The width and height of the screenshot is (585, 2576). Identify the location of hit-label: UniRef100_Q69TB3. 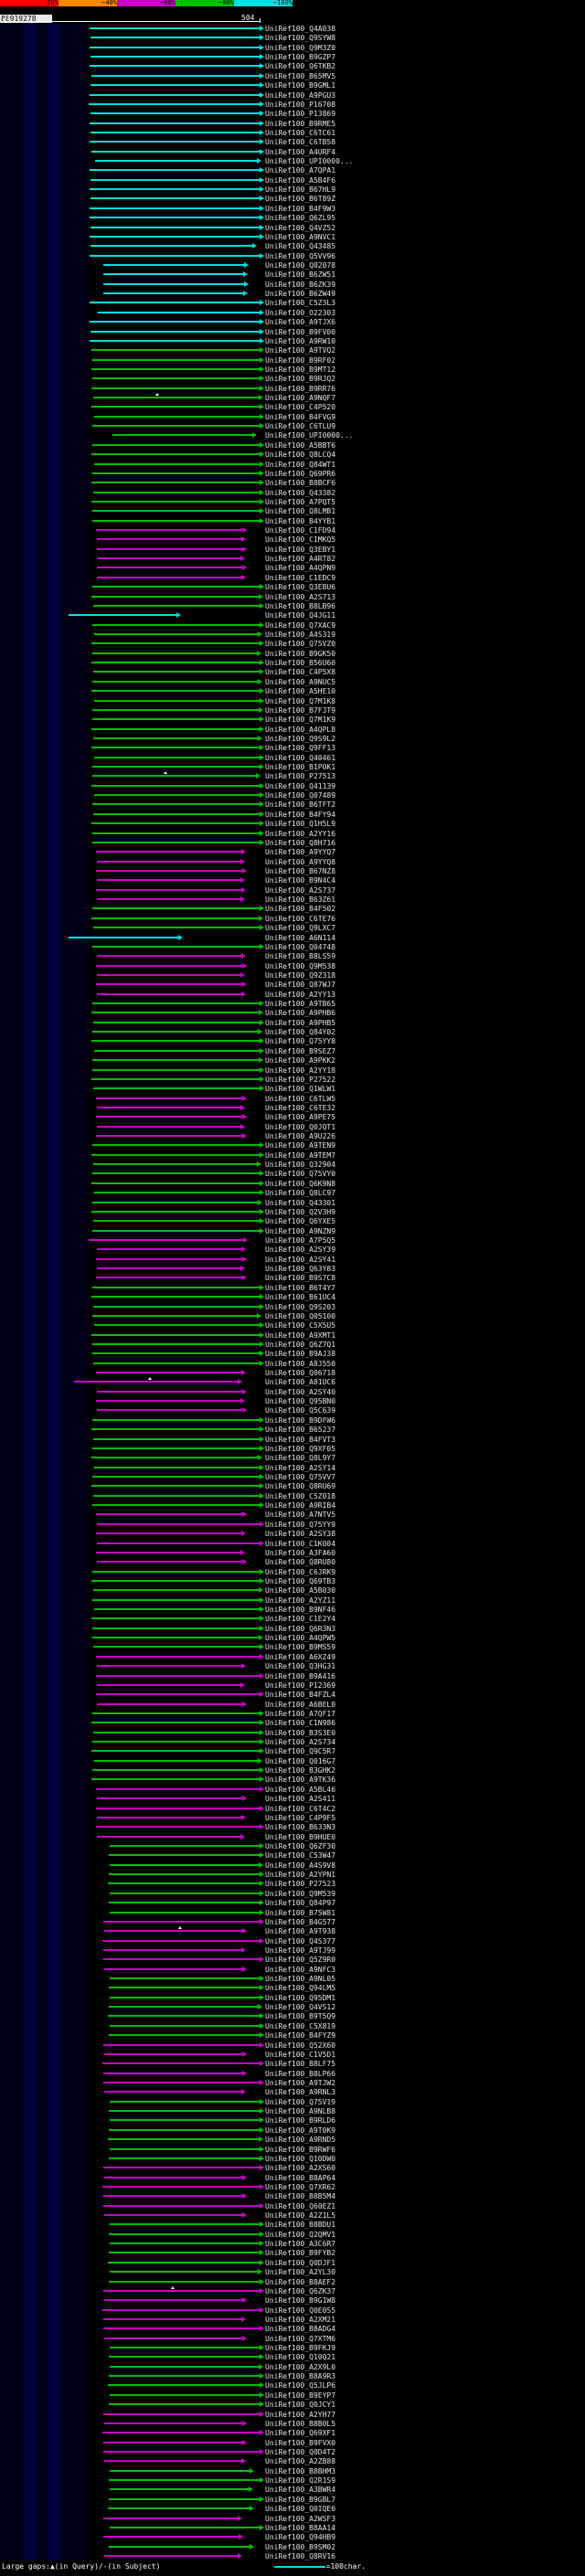
(300, 1580).